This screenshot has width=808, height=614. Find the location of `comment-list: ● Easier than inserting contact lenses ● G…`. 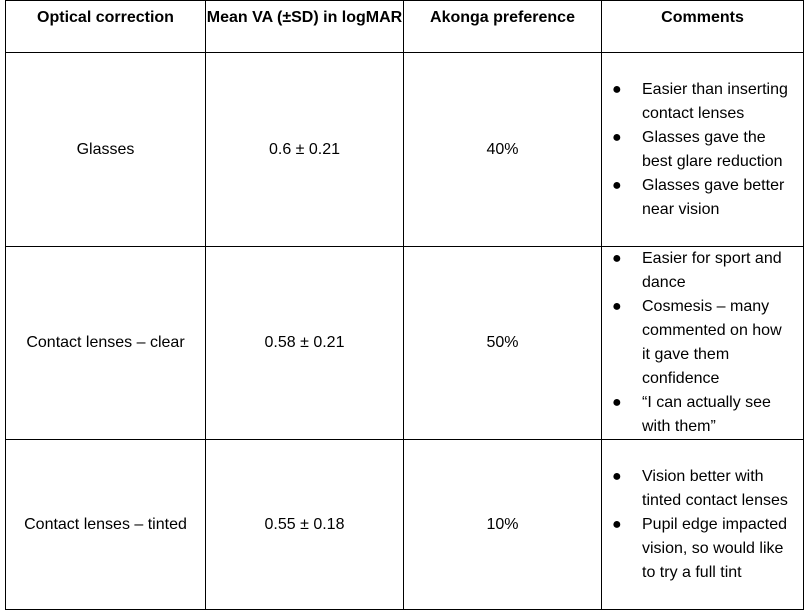

comment-list: ● Easier than inserting contact lenses ● G… is located at coordinates (702, 150).